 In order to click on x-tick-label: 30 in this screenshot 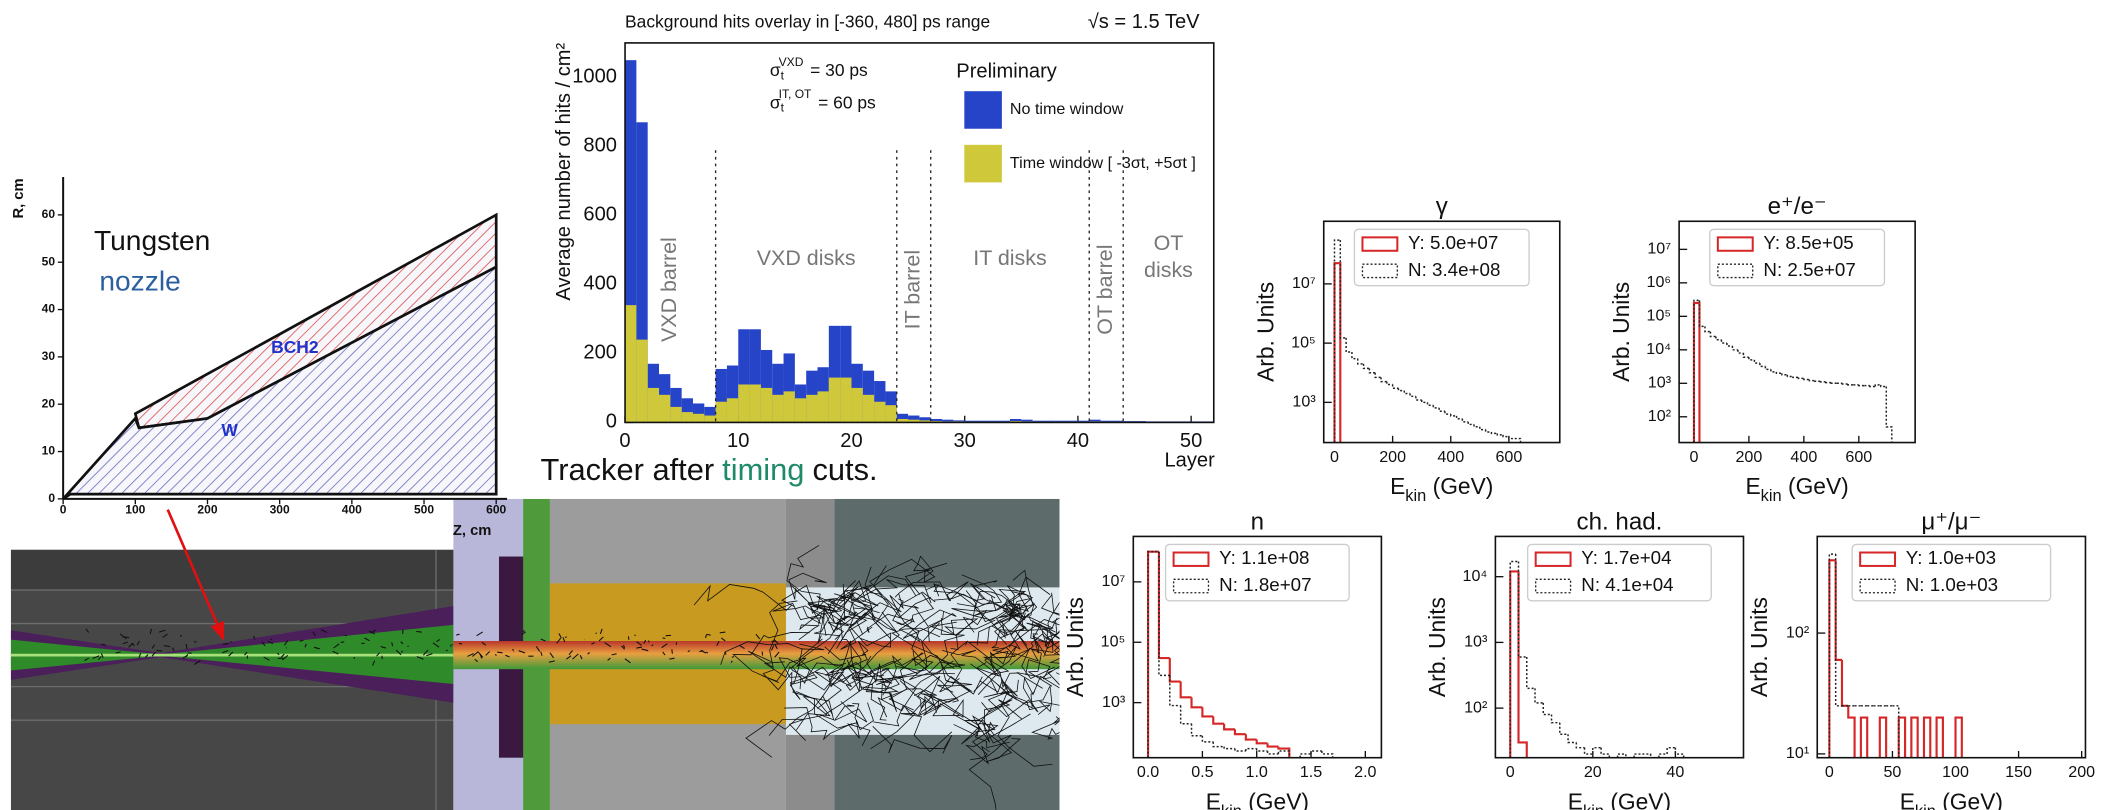, I will do `click(965, 441)`.